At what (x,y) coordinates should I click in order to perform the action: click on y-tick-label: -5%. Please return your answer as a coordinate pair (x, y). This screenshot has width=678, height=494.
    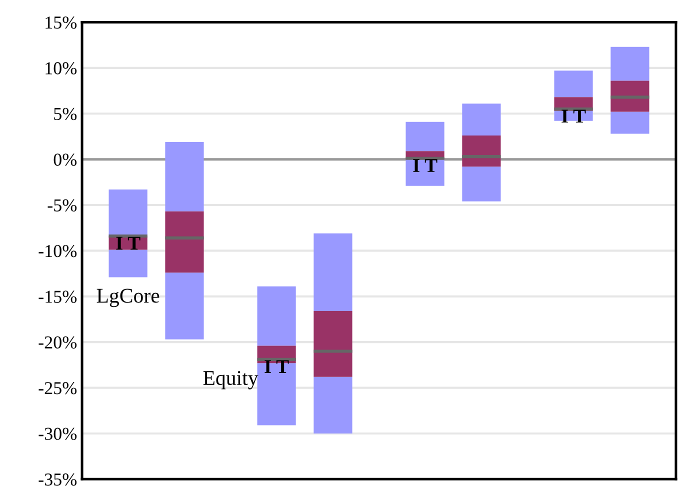
    Looking at the image, I should click on (62, 205).